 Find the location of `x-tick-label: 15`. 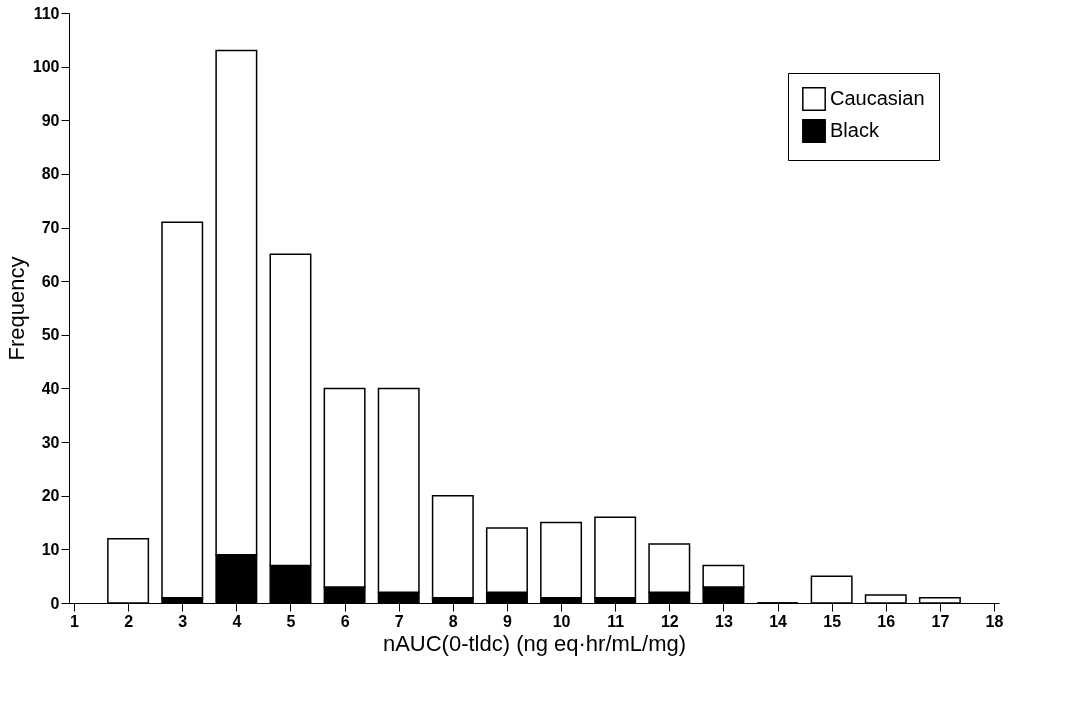

x-tick-label: 15 is located at coordinates (832, 621).